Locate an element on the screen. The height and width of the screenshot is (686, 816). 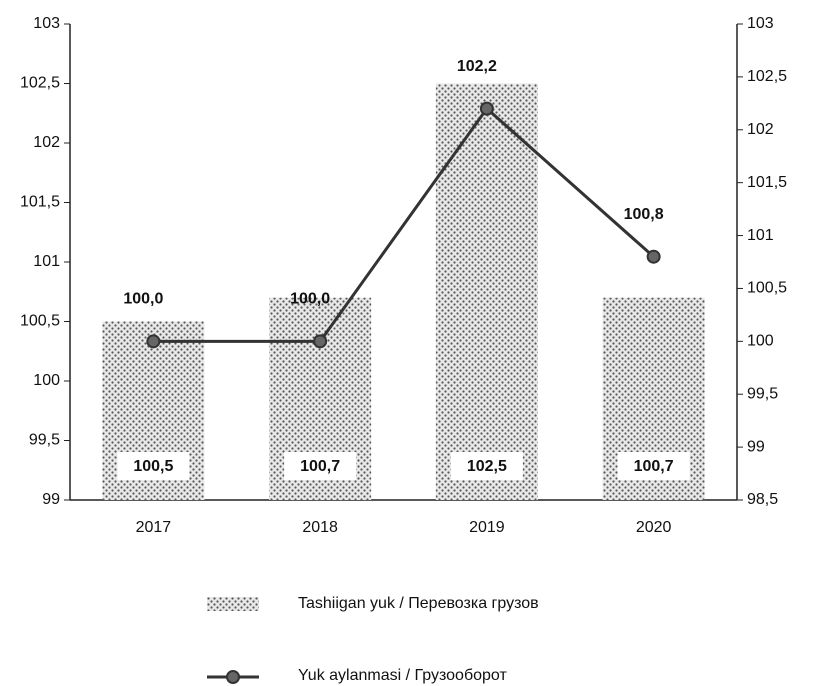
y2-tick-label: 99,5 is located at coordinates (762, 393).